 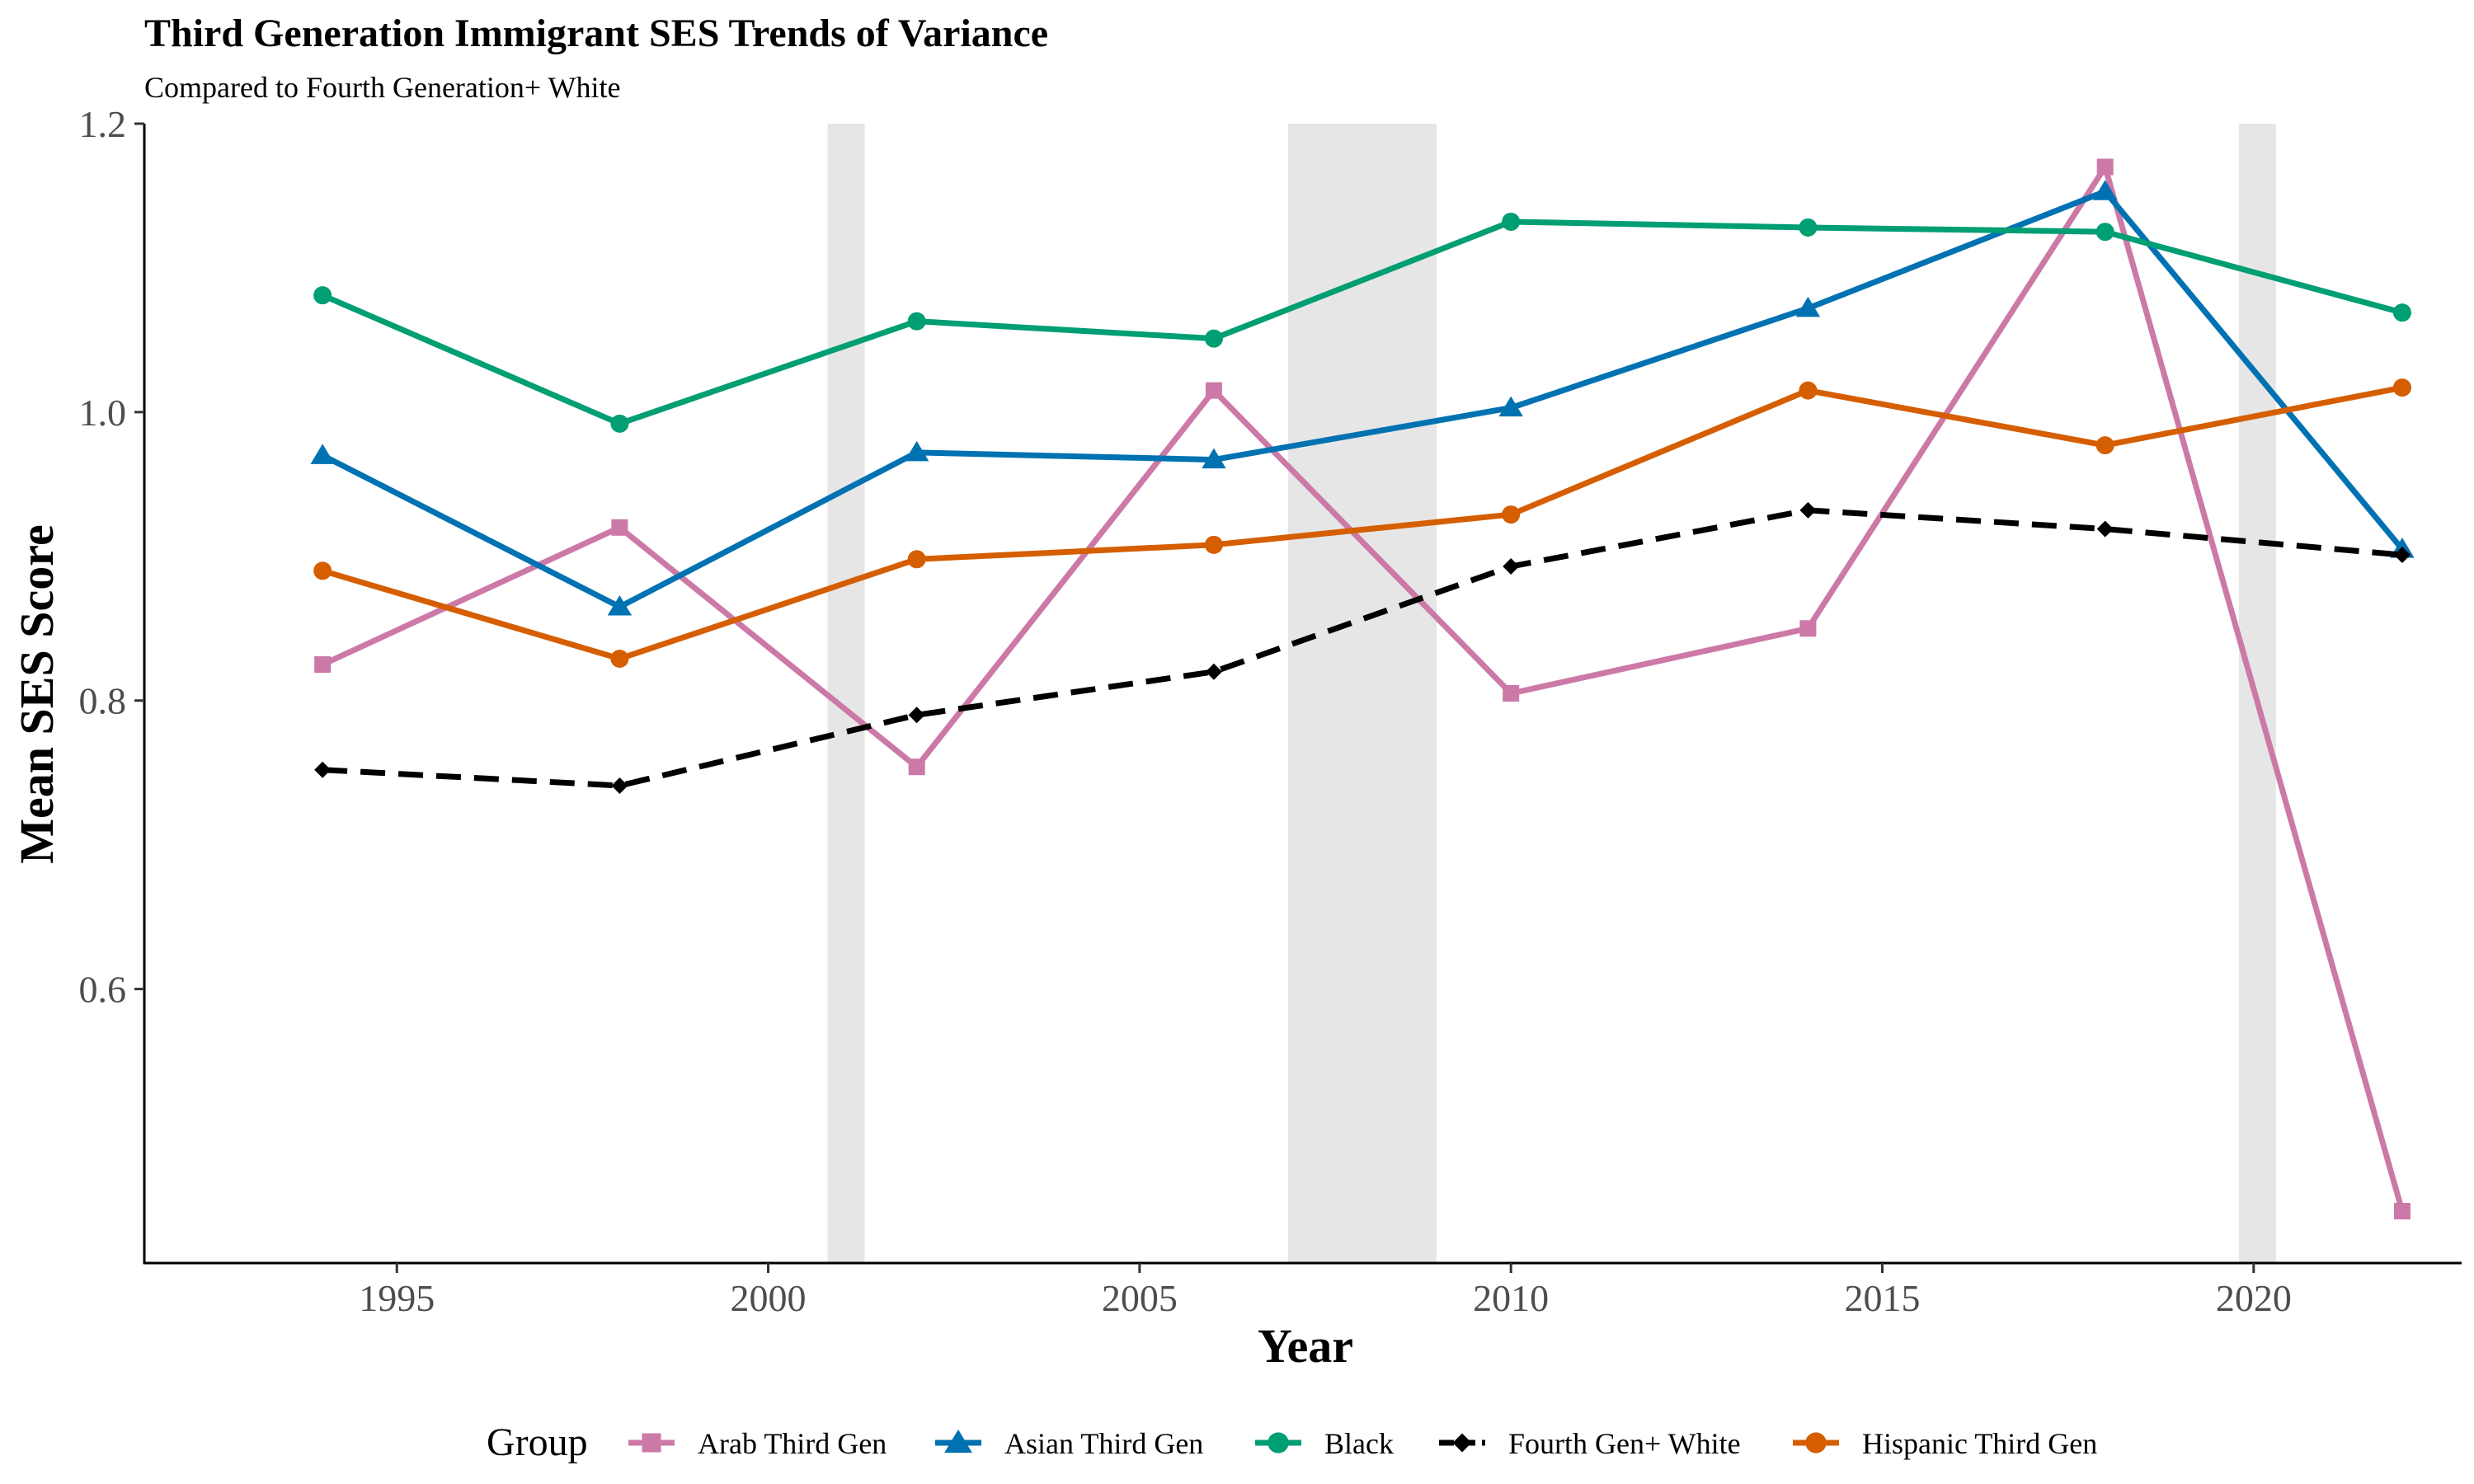 What do you see at coordinates (1278, 1442) in the screenshot?
I see `legend-key-marker-black` at bounding box center [1278, 1442].